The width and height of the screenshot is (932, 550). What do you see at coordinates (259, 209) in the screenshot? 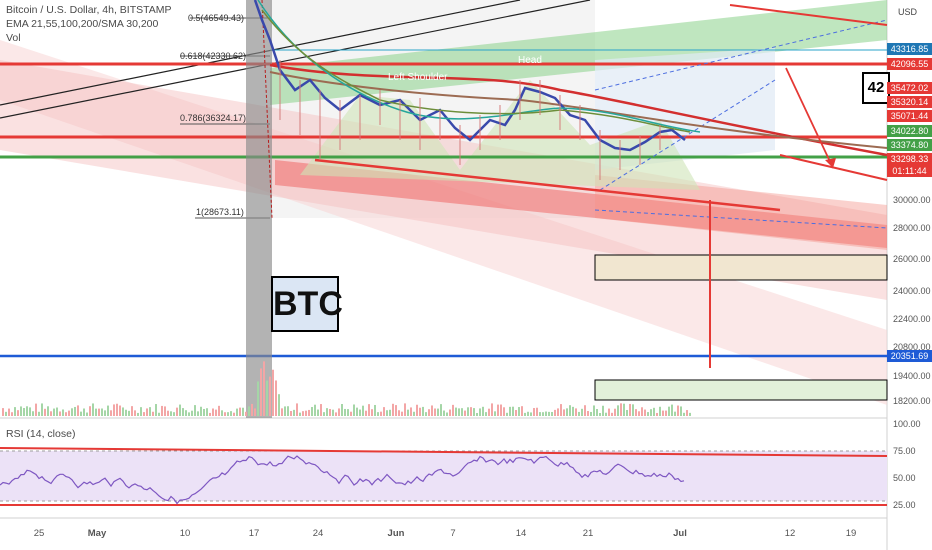
I see `highlight-candle-band` at bounding box center [259, 209].